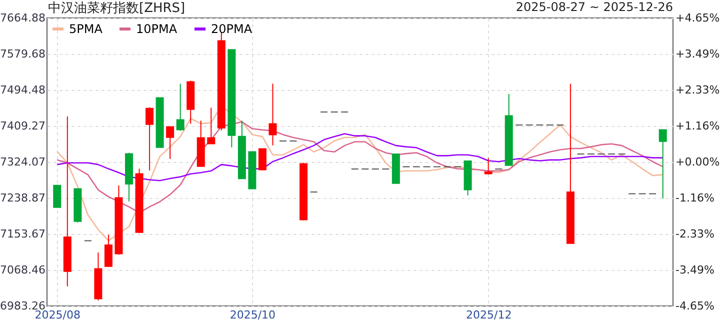 The width and height of the screenshot is (720, 320). Describe the element at coordinates (117, 8) in the screenshot. I see `chart-title: 中汉油菜籽指数[ZHRS]` at that location.